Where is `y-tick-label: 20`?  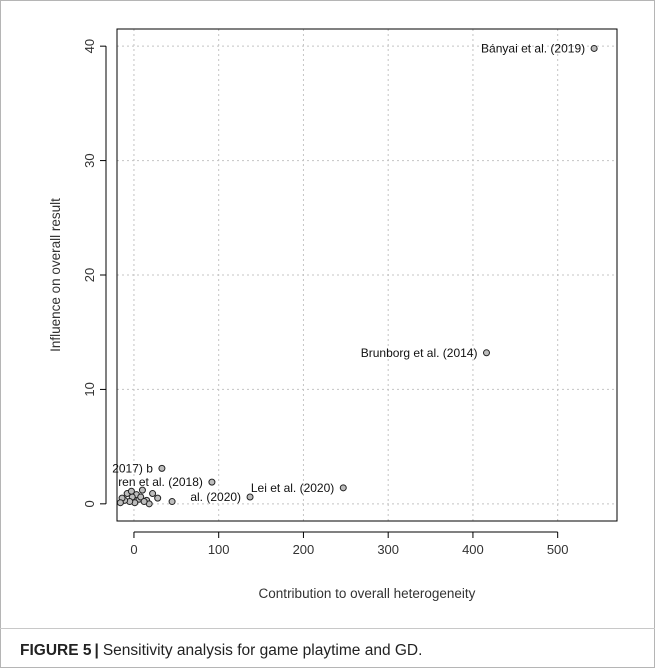
y-tick-label: 20 is located at coordinates (89, 275).